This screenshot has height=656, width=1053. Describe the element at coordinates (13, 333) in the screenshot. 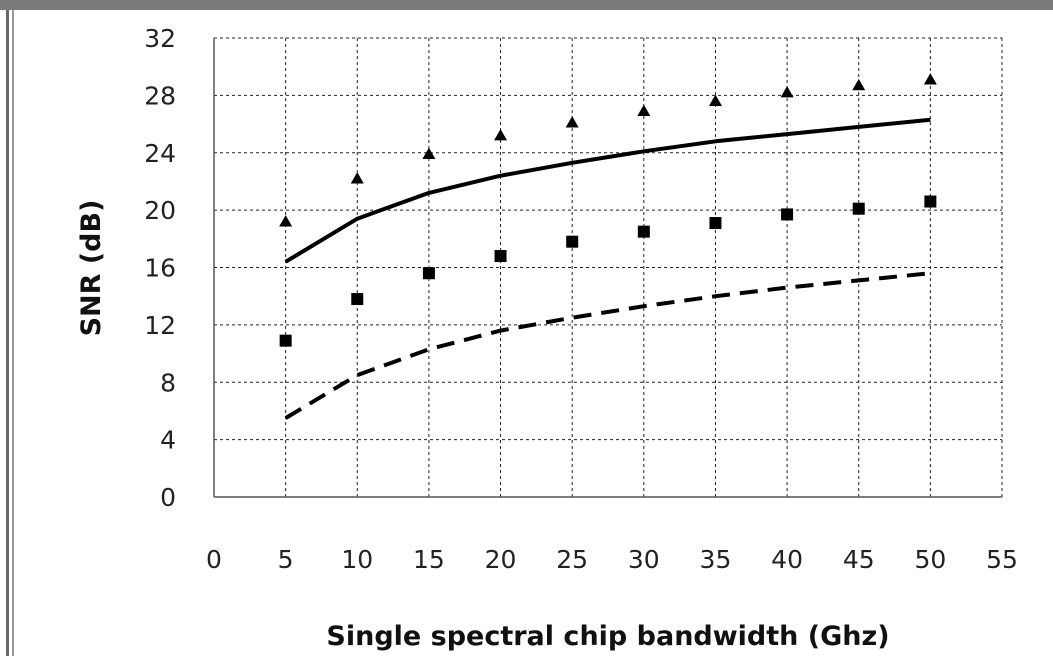

I see `frame-border-left-inner` at that location.